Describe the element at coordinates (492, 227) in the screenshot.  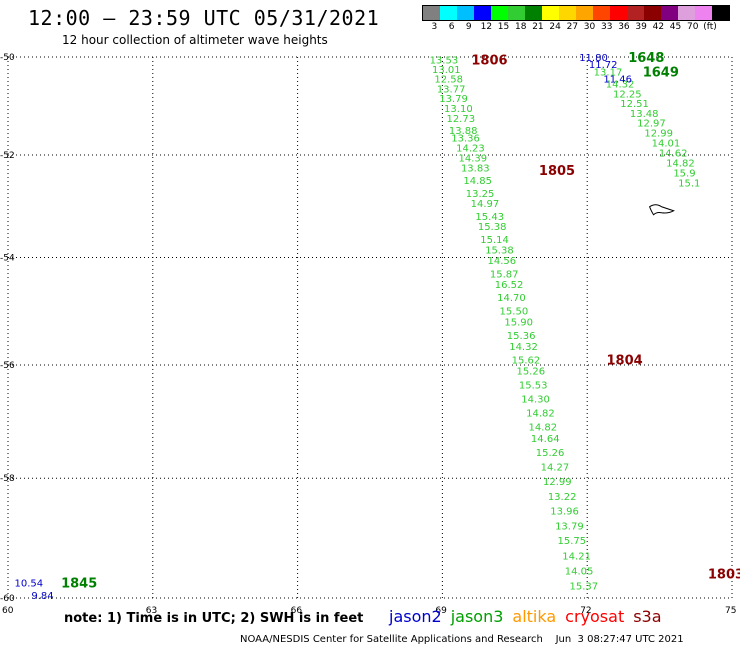
I see `wave-height-point: 15.38` at that location.